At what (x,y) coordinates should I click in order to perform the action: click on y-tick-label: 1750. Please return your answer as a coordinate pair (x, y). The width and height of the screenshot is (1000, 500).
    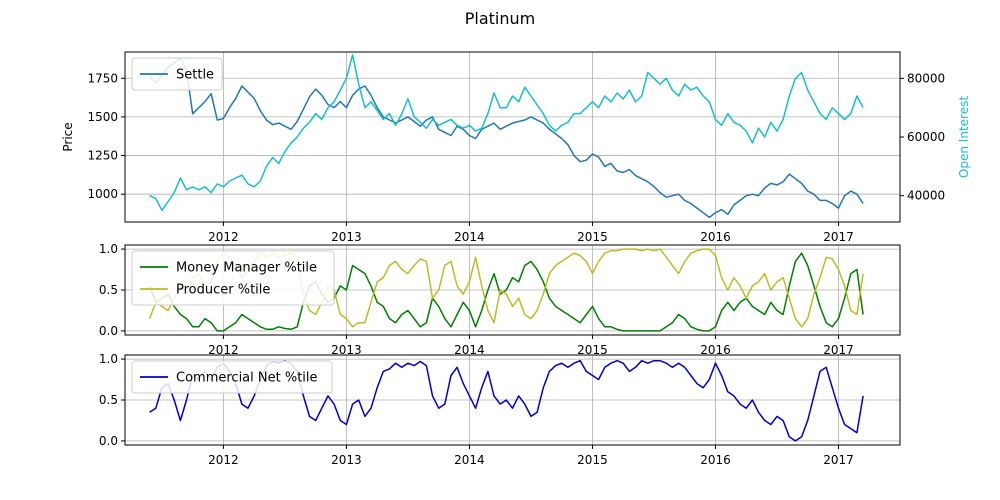
    Looking at the image, I should click on (102, 78).